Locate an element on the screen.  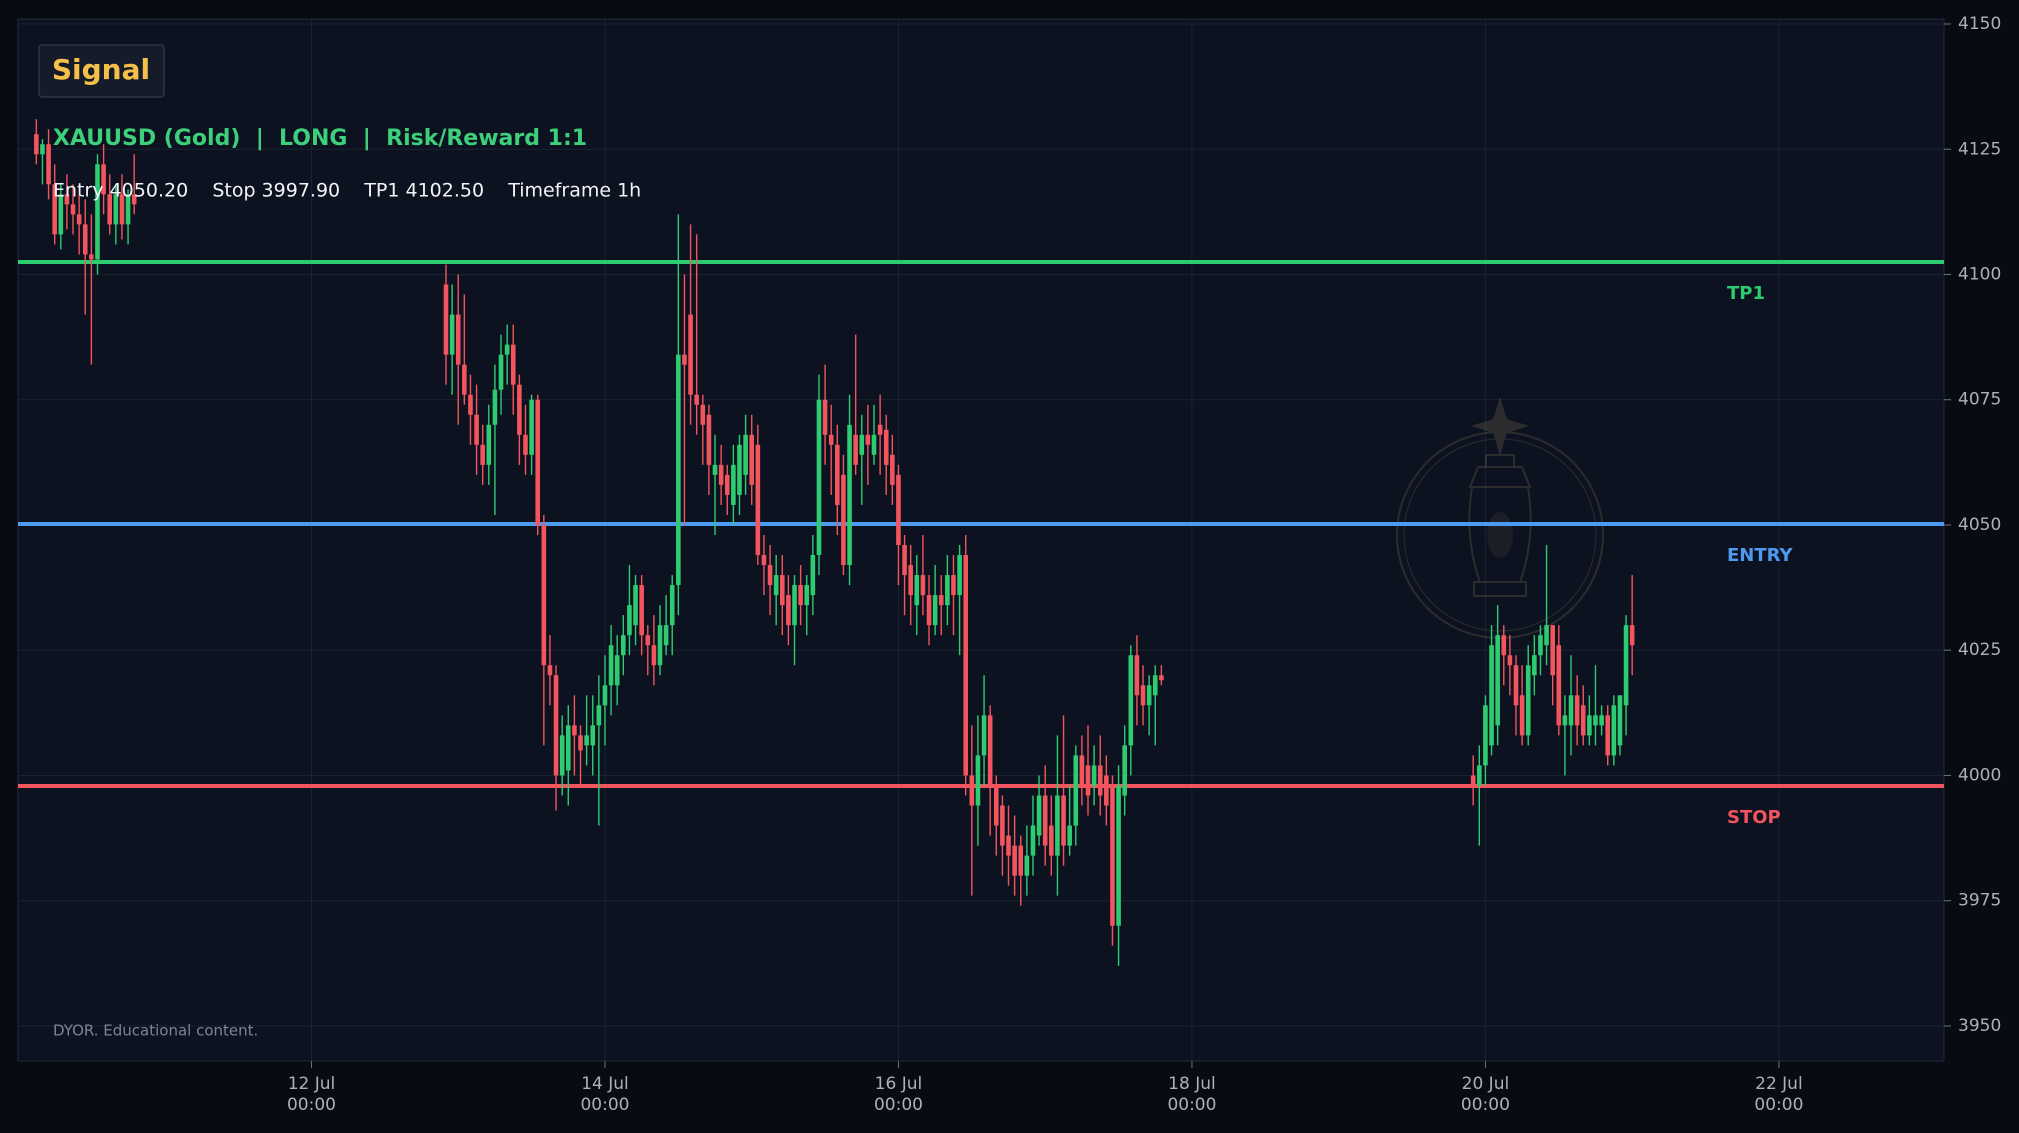
x-tick-label: 12 Jul 00:00 is located at coordinates (311, 1094).